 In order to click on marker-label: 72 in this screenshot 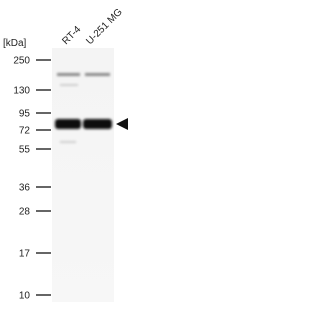, I will do `click(25, 131)`.